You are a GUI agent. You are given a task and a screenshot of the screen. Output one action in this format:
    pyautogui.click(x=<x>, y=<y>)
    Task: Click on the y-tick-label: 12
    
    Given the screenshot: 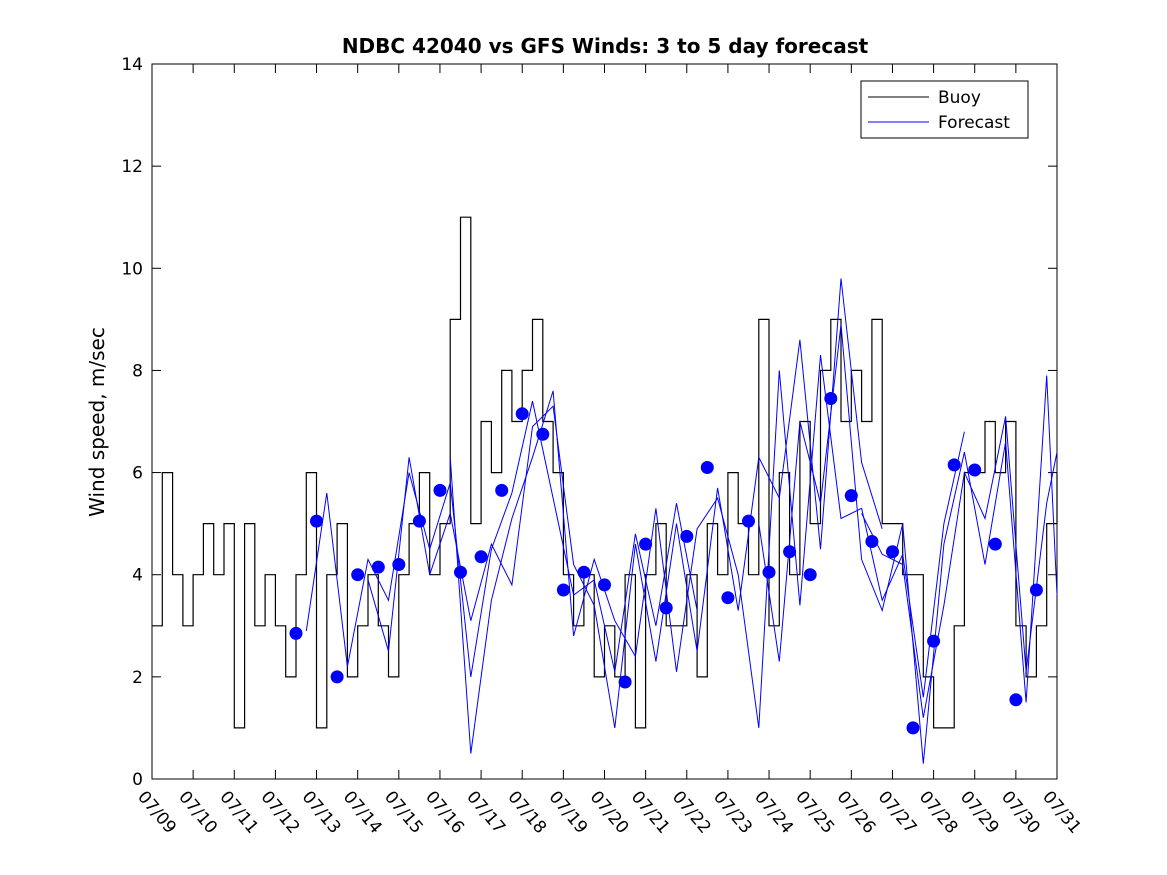 What is the action you would take?
    pyautogui.click(x=132, y=167)
    